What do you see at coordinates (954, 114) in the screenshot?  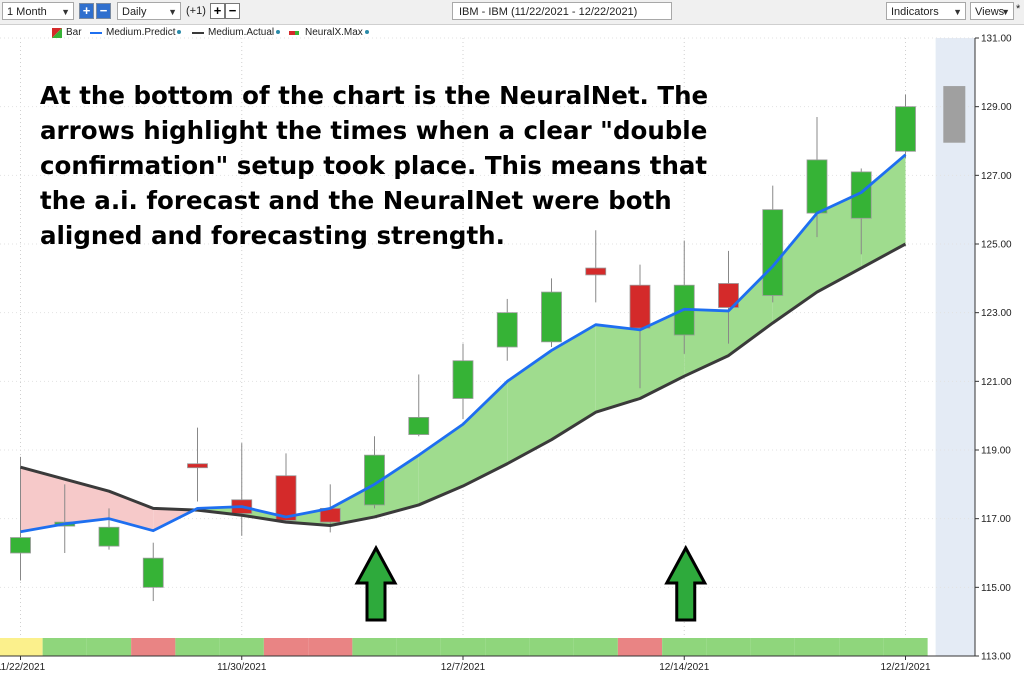 I see `forecast-bar` at bounding box center [954, 114].